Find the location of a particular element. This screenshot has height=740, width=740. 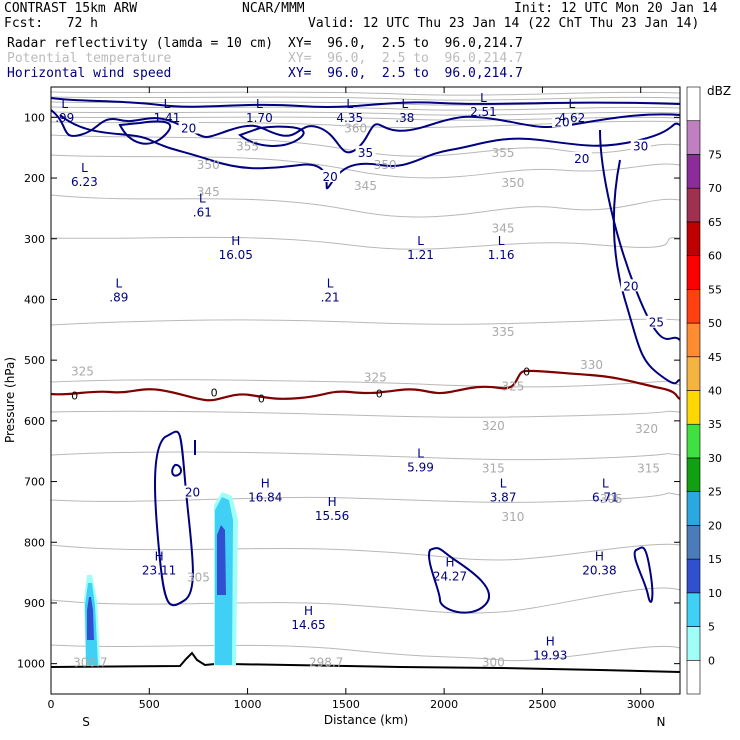

extremum-value: 6.23 is located at coordinates (84, 182).